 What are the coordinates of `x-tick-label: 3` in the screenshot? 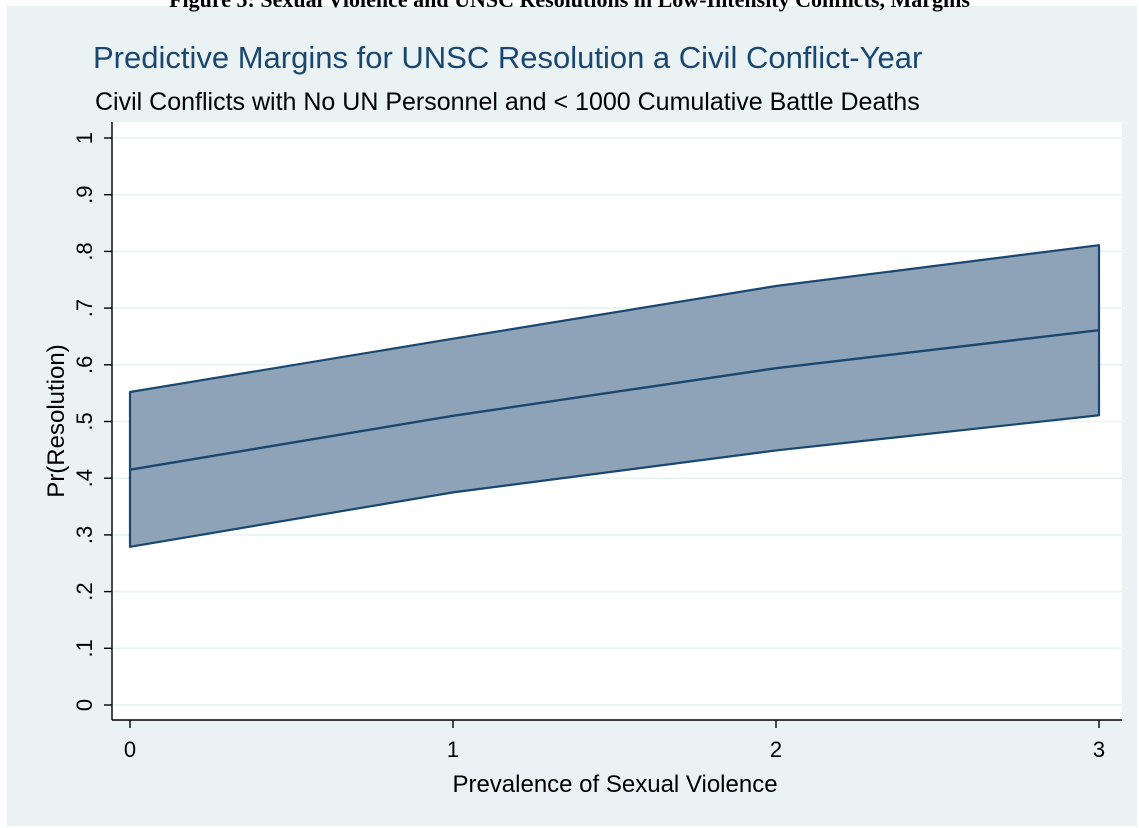 It's located at (1099, 749).